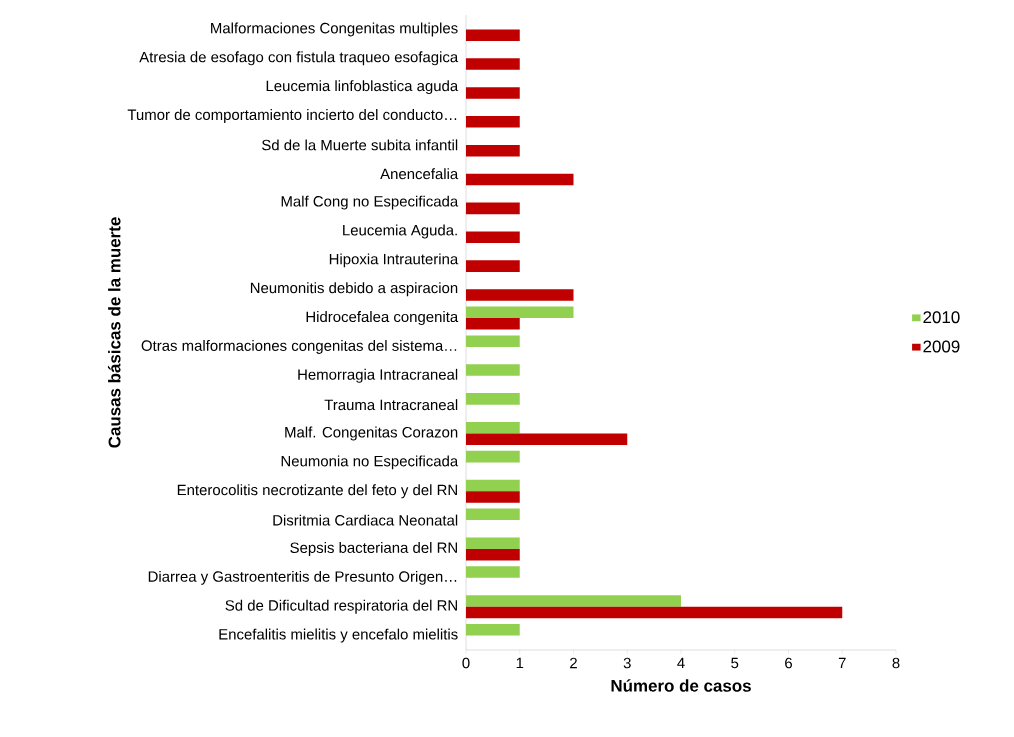 Image resolution: width=1014 pixels, height=737 pixels. What do you see at coordinates (299, 58) in the screenshot?
I see `y-tick-label: Atresia de esofago con fistula traqueo esofagica` at bounding box center [299, 58].